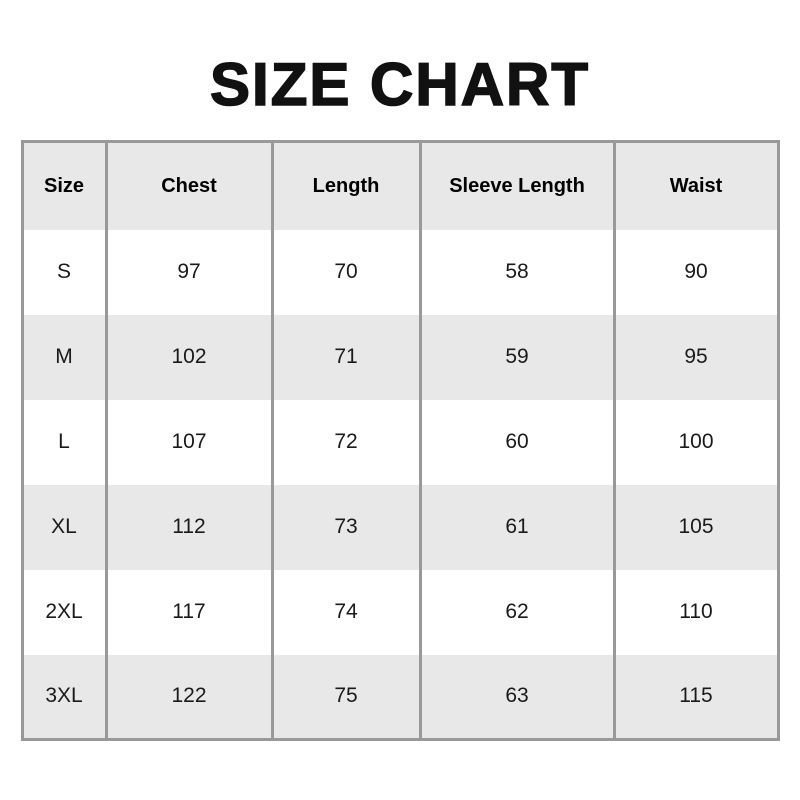 This screenshot has width=800, height=800. I want to click on table-header: Size Chest Length Sleeve Length Waist, so click(400, 185).